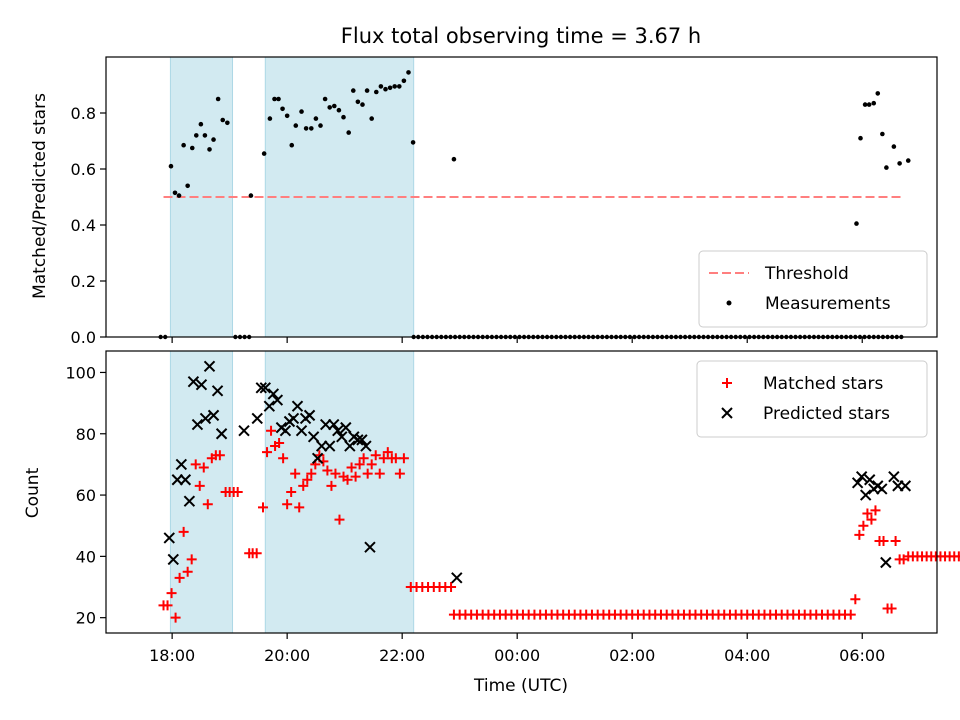  I want to click on y-tick-label: 0.8, so click(83, 113).